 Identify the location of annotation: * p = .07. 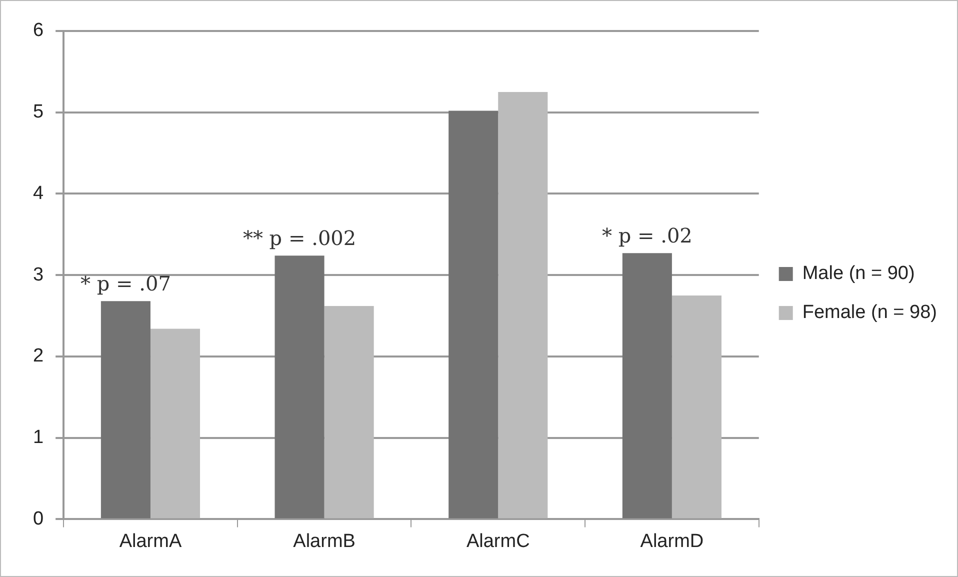
(125, 283).